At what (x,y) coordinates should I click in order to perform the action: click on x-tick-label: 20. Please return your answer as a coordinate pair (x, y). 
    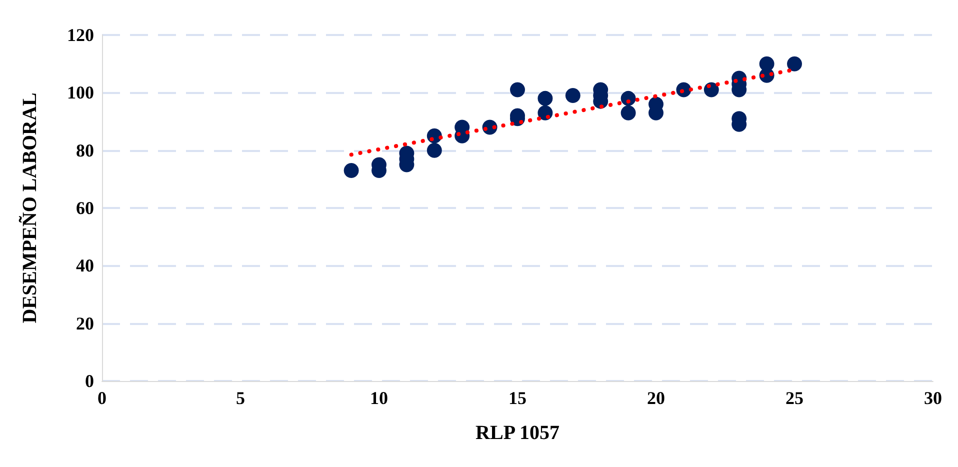
    Looking at the image, I should click on (656, 398).